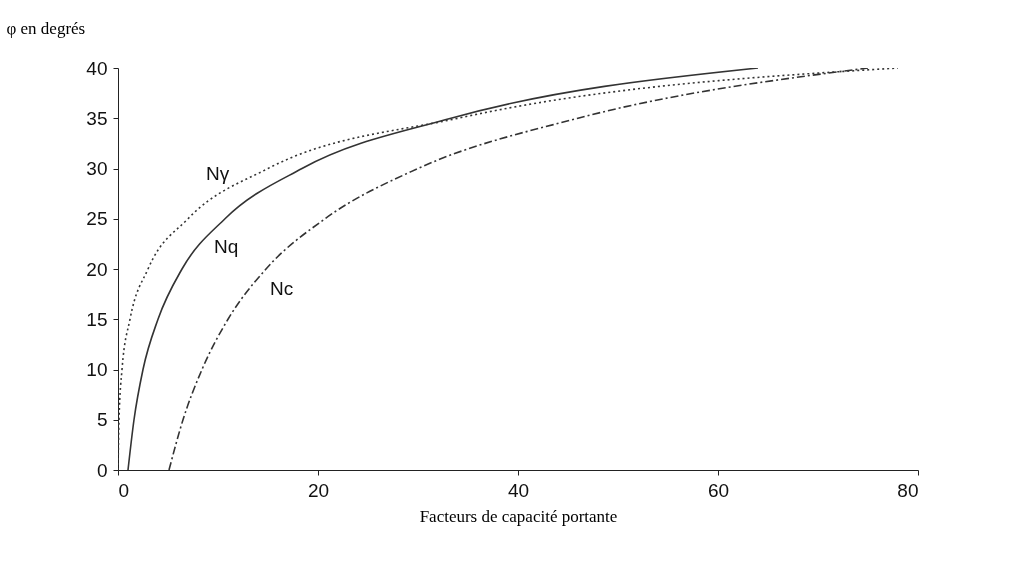 This screenshot has width=1026, height=564. I want to click on x-tick-label: 60, so click(718, 490).